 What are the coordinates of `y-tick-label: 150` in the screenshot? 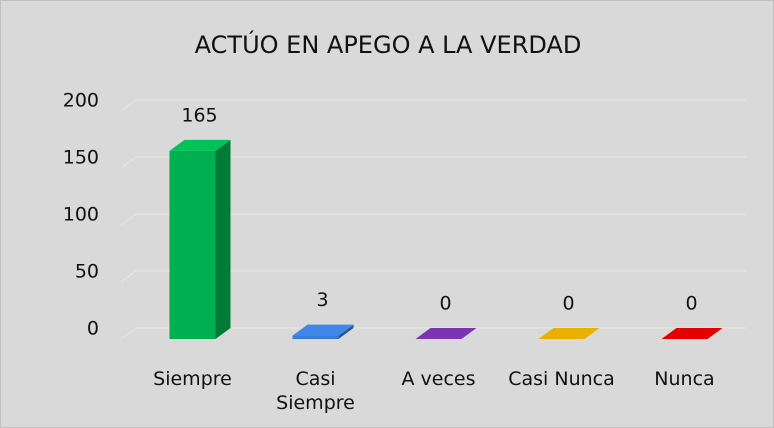 It's located at (81, 158).